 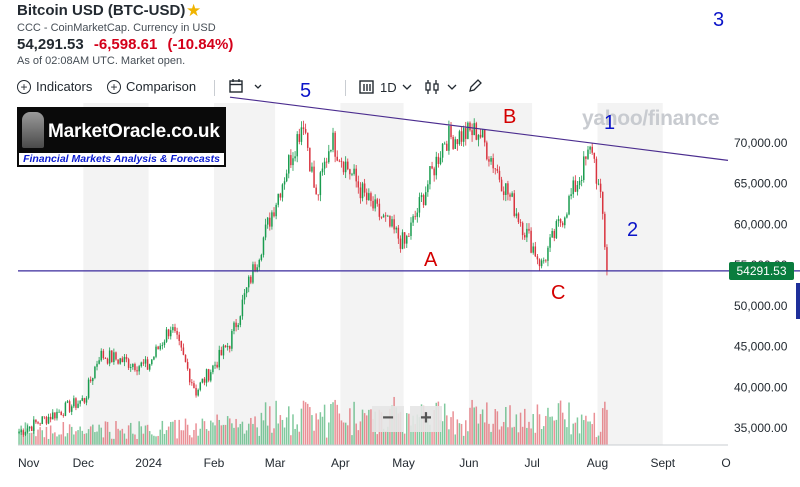 What do you see at coordinates (114, 86) in the screenshot?
I see `plus-circle-icon: +` at bounding box center [114, 86].